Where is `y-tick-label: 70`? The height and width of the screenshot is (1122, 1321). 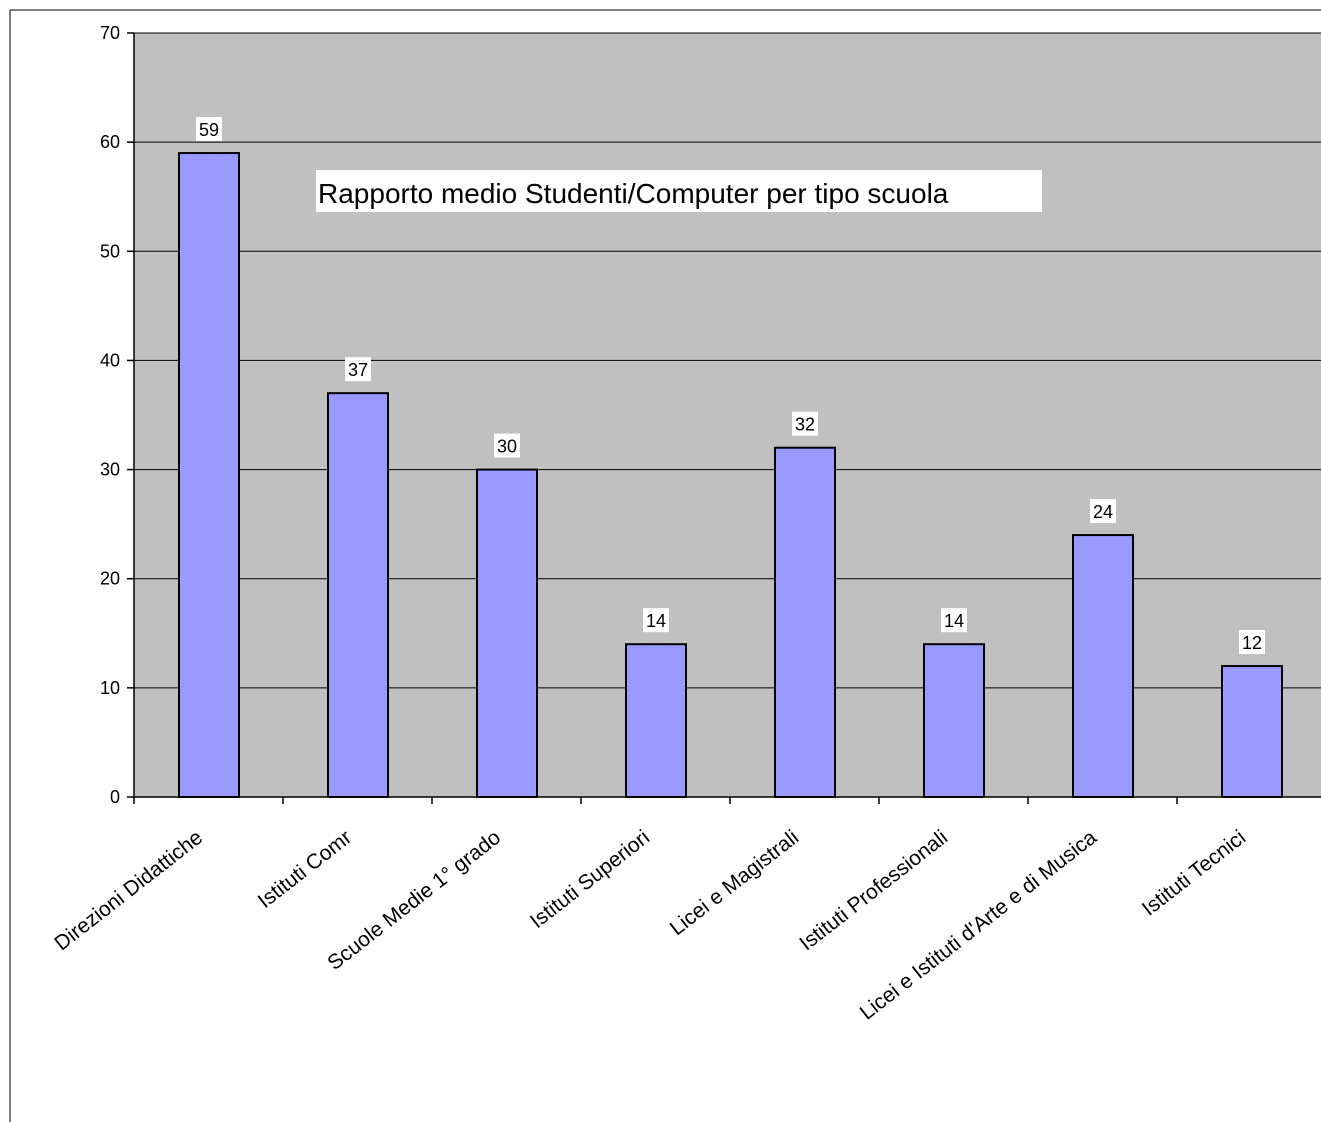
y-tick-label: 70 is located at coordinates (110, 33).